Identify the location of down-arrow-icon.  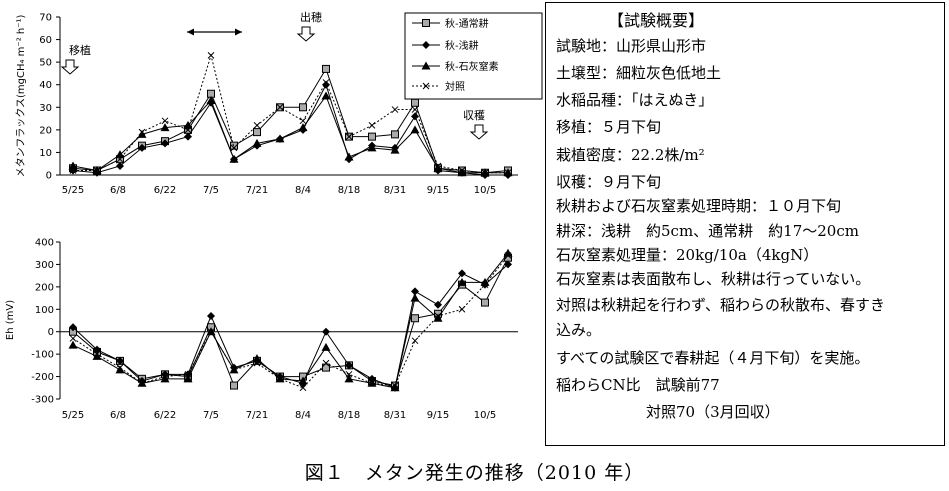
(479, 132).